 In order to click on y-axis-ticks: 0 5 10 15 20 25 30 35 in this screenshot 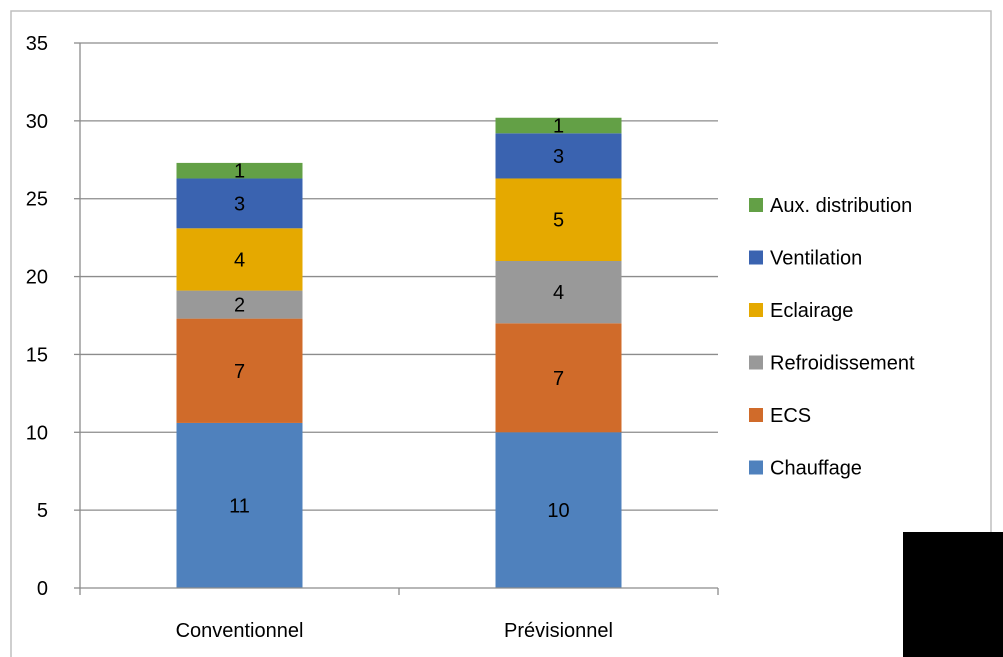, I will do `click(53, 316)`.